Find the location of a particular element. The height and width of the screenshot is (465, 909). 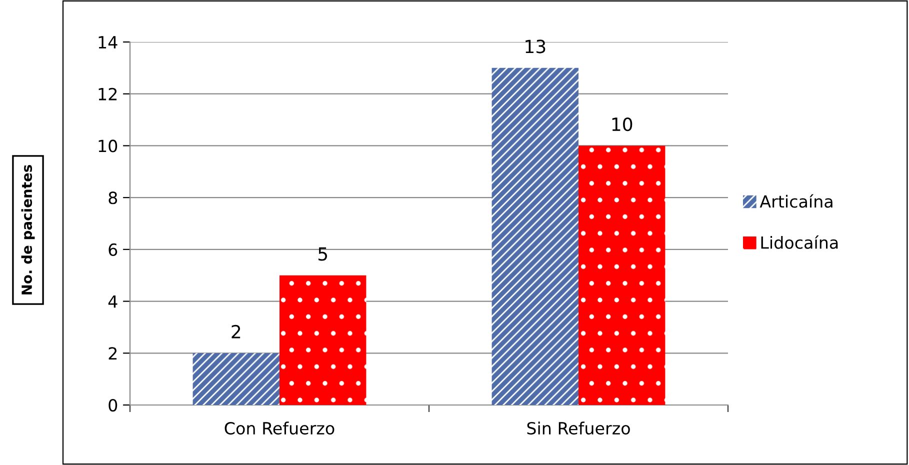

data-label: 2 is located at coordinates (236, 331).